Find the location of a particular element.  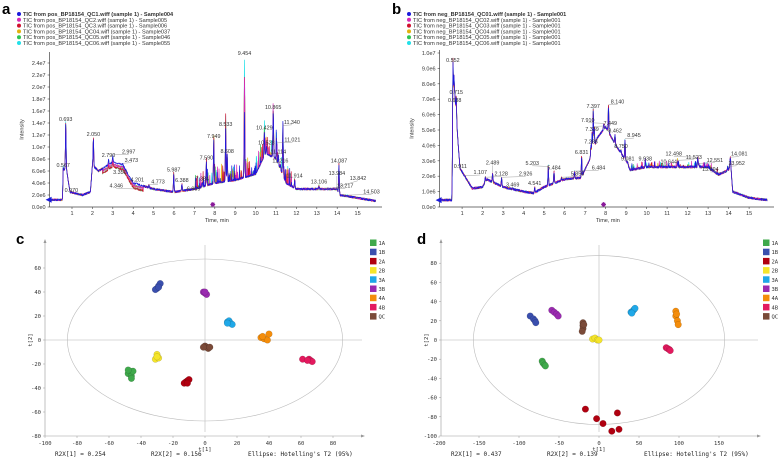

legend-swatch-2A is located at coordinates (766, 261).